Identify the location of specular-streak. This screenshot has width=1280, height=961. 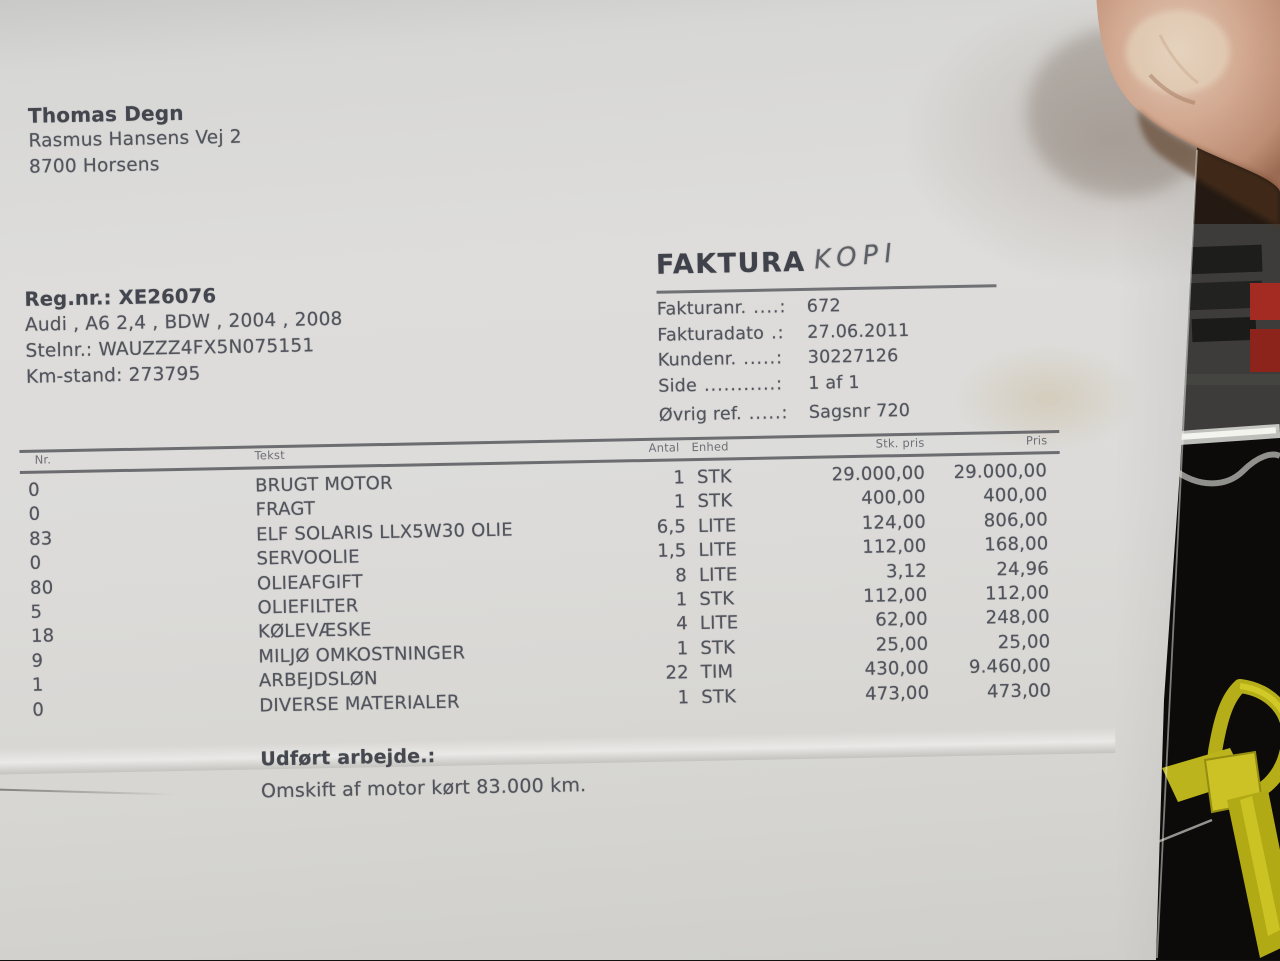
(1222, 455).